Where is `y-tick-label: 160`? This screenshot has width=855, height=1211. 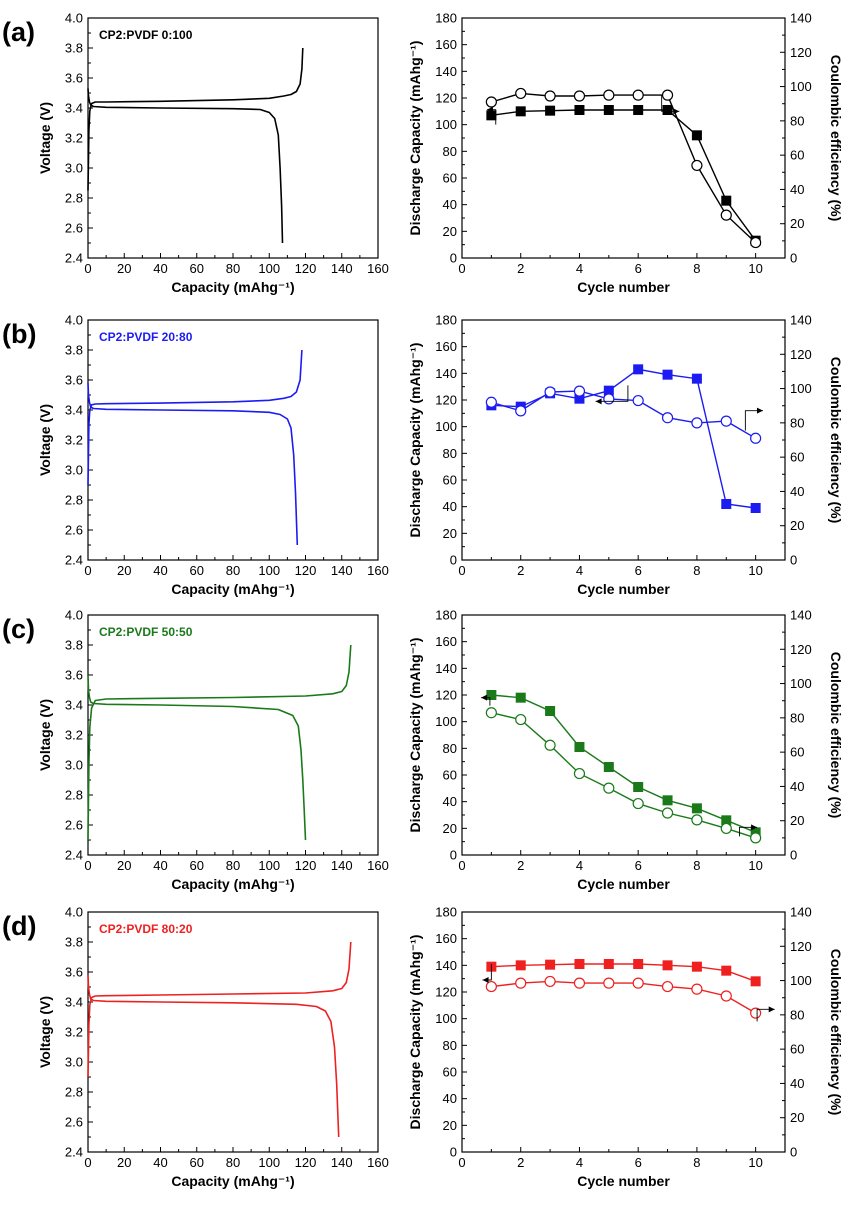 y-tick-label: 160 is located at coordinates (446, 44).